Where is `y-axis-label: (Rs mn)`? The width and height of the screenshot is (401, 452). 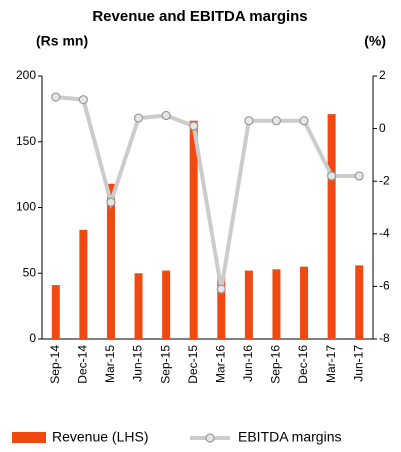 y-axis-label: (Rs mn) is located at coordinates (62, 41).